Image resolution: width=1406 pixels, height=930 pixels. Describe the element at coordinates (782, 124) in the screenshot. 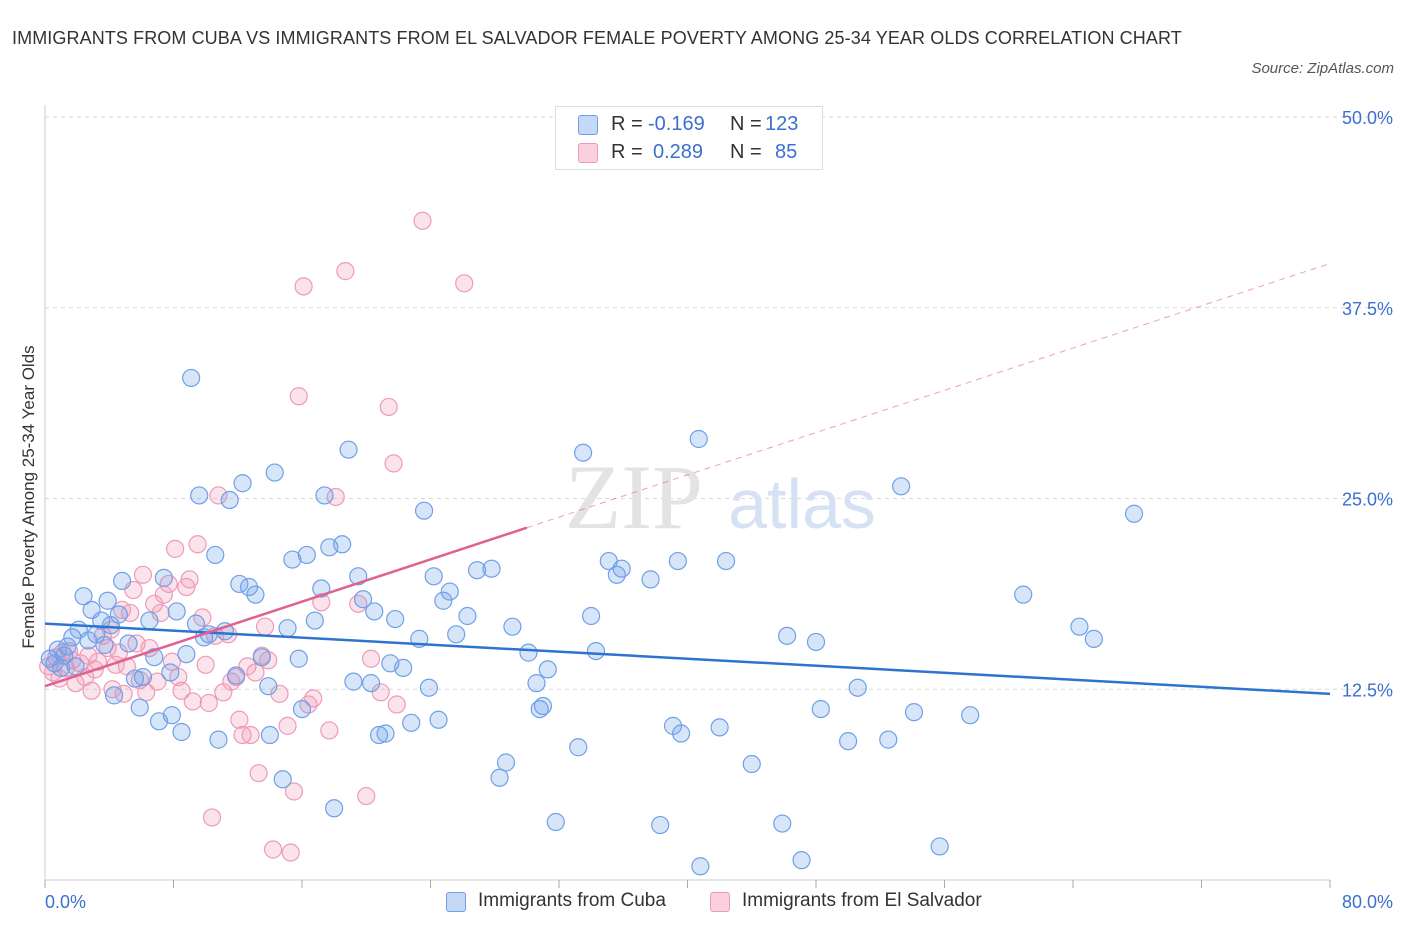

I see `legend-n-value: 123` at that location.